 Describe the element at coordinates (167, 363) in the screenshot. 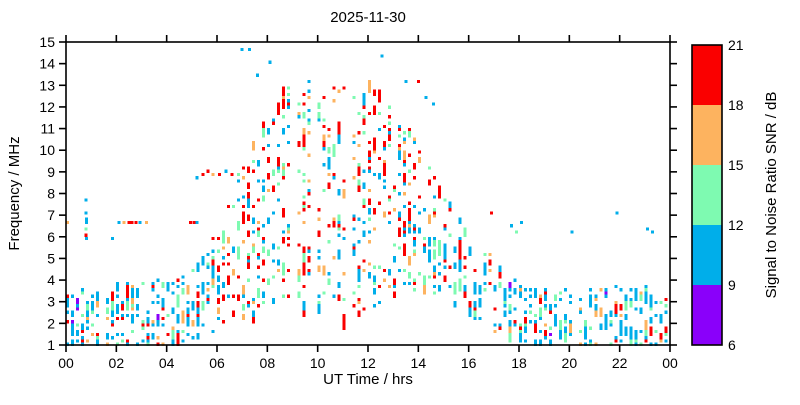

I see `x-tick-label: 04` at that location.